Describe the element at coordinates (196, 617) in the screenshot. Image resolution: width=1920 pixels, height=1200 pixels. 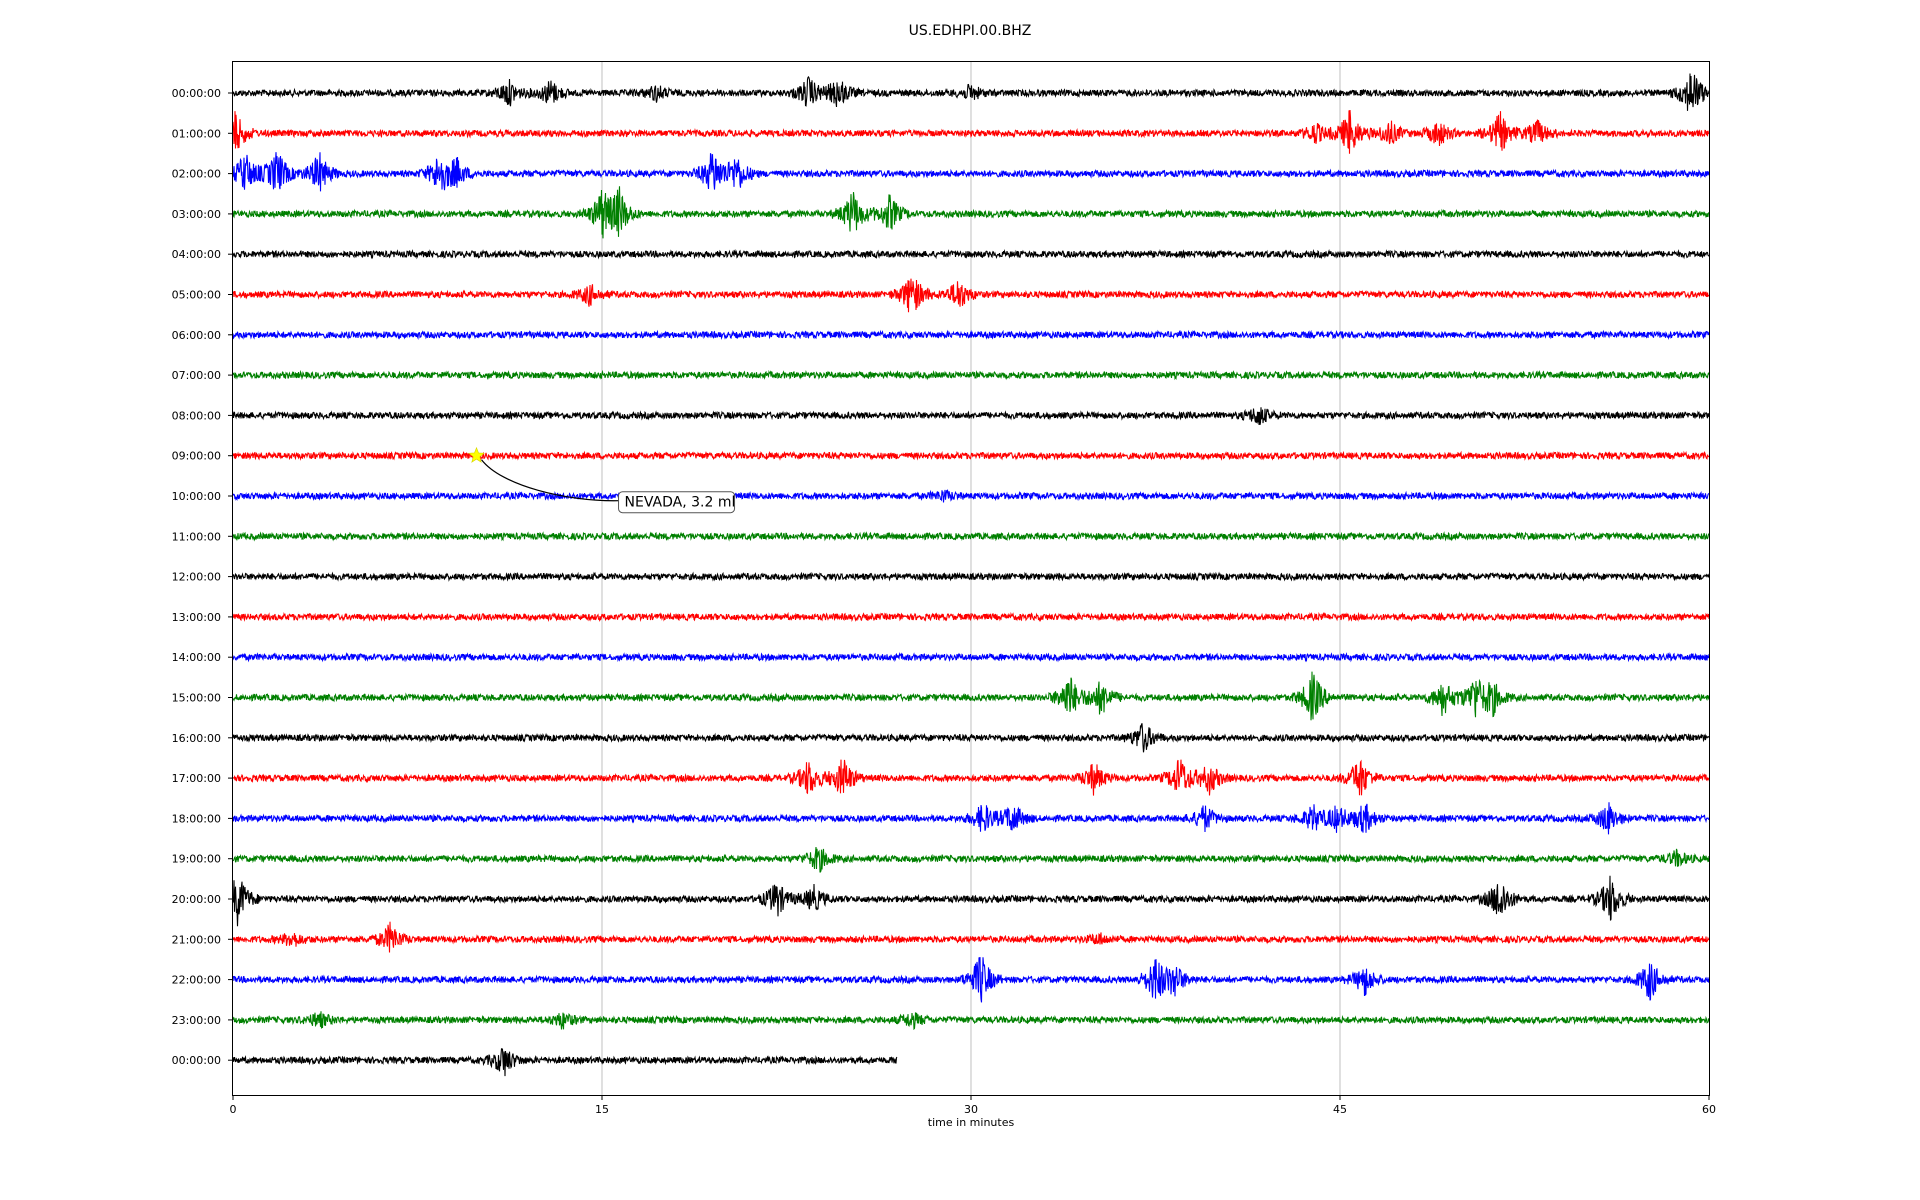
I see `y-tick-label: 13:00:00` at that location.